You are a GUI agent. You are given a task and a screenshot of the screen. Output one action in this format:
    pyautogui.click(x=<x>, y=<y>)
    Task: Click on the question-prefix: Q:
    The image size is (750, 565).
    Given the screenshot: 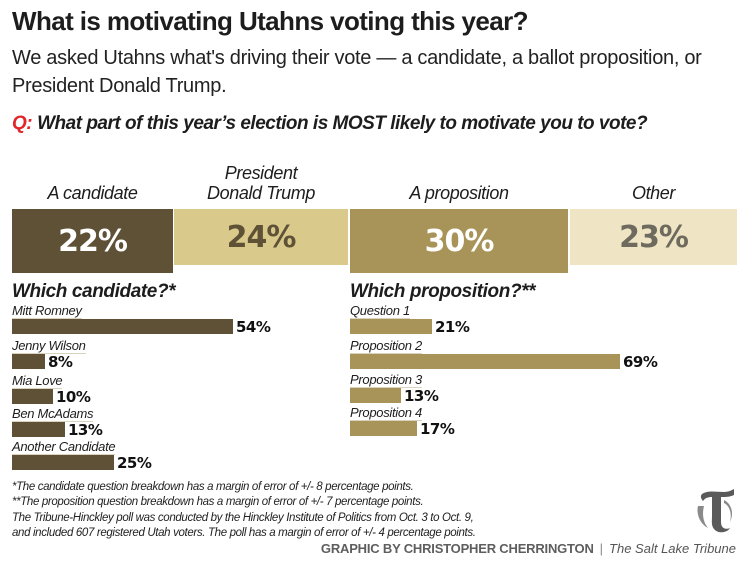 What is the action you would take?
    pyautogui.click(x=22, y=123)
    